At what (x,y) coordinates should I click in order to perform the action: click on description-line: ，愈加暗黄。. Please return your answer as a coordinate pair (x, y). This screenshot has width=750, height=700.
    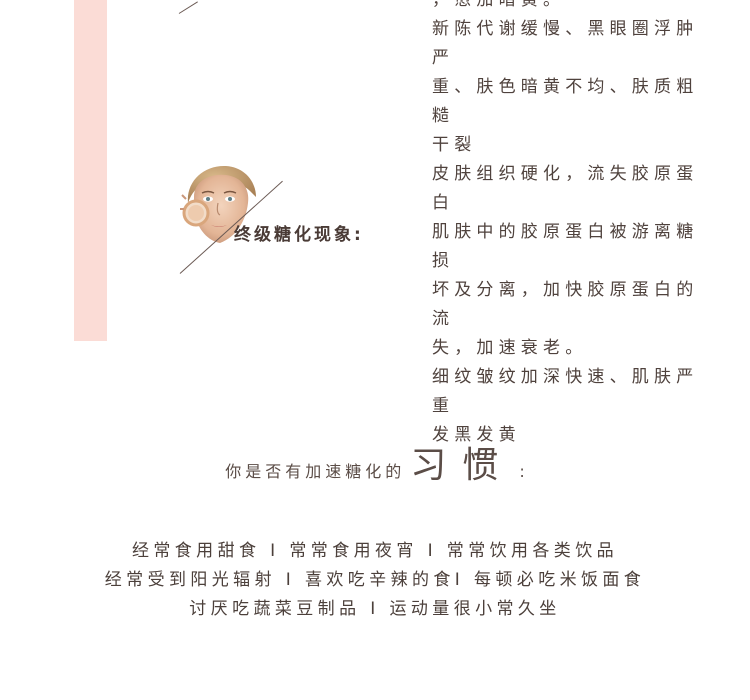
    Looking at the image, I should click on (499, 5).